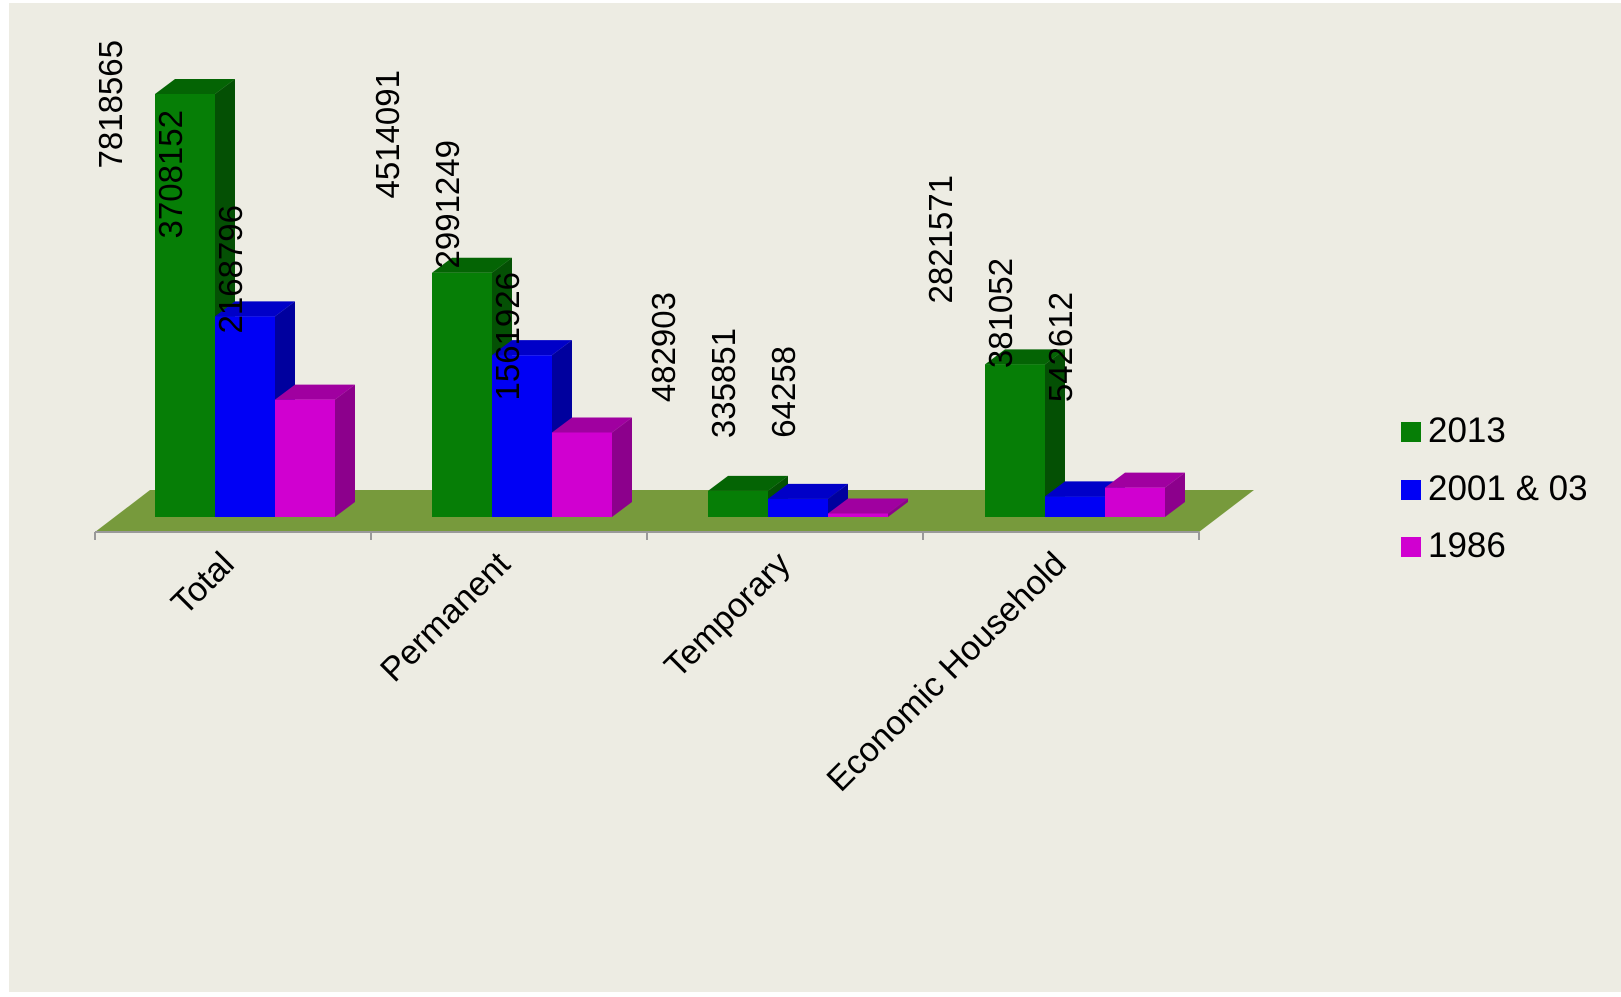  I want to click on bar-temporary-2013, so click(748, 496).